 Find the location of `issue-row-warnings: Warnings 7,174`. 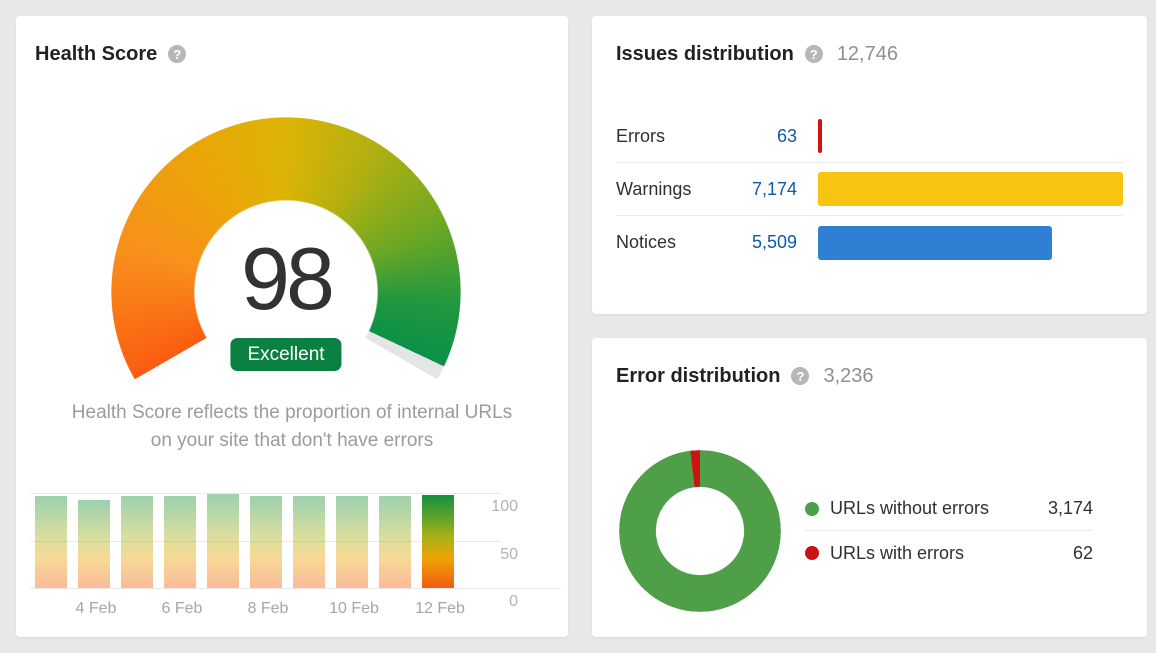

issue-row-warnings: Warnings 7,174 is located at coordinates (869, 189).